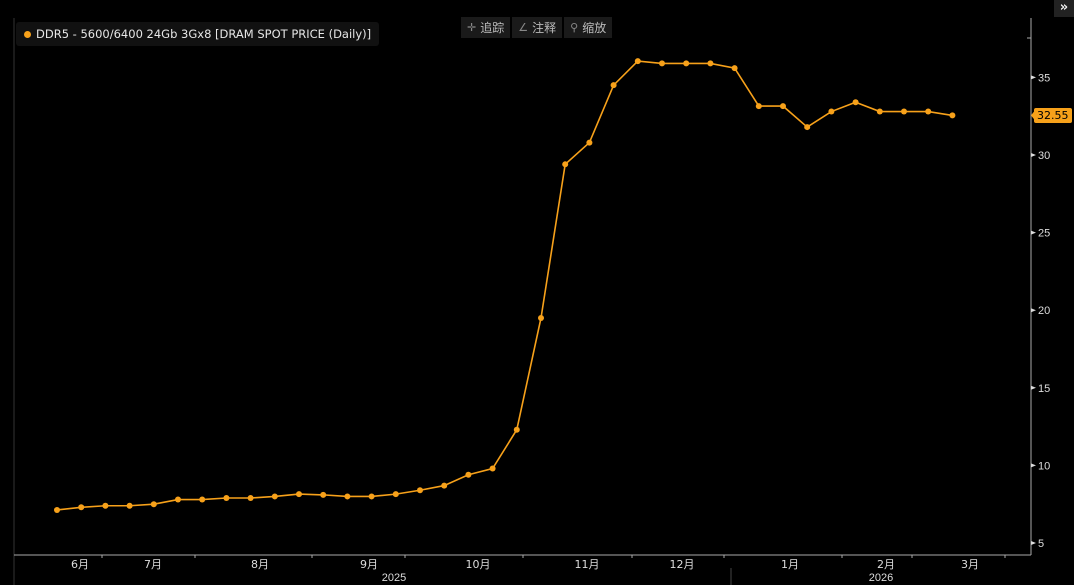  What do you see at coordinates (881, 578) in the screenshot?
I see `x-year-label: 2026` at bounding box center [881, 578].